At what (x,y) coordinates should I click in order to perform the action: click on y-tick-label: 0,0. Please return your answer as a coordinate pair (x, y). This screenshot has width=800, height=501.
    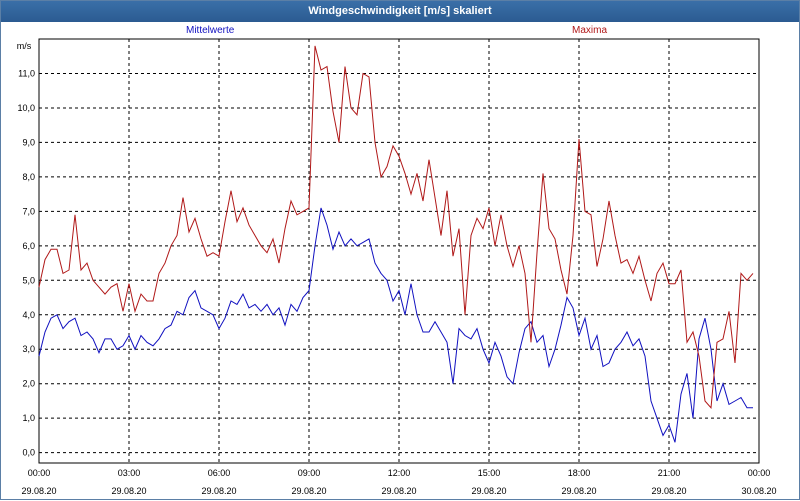
    Looking at the image, I should click on (28, 453).